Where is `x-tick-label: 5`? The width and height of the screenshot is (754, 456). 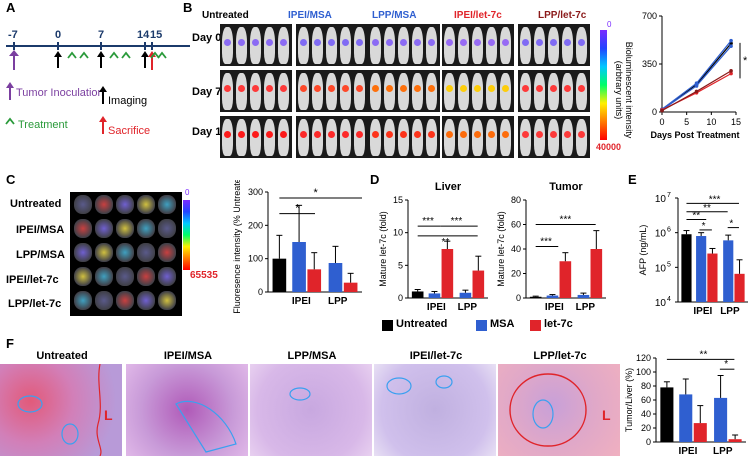 x-tick-label: 5 is located at coordinates (686, 122).